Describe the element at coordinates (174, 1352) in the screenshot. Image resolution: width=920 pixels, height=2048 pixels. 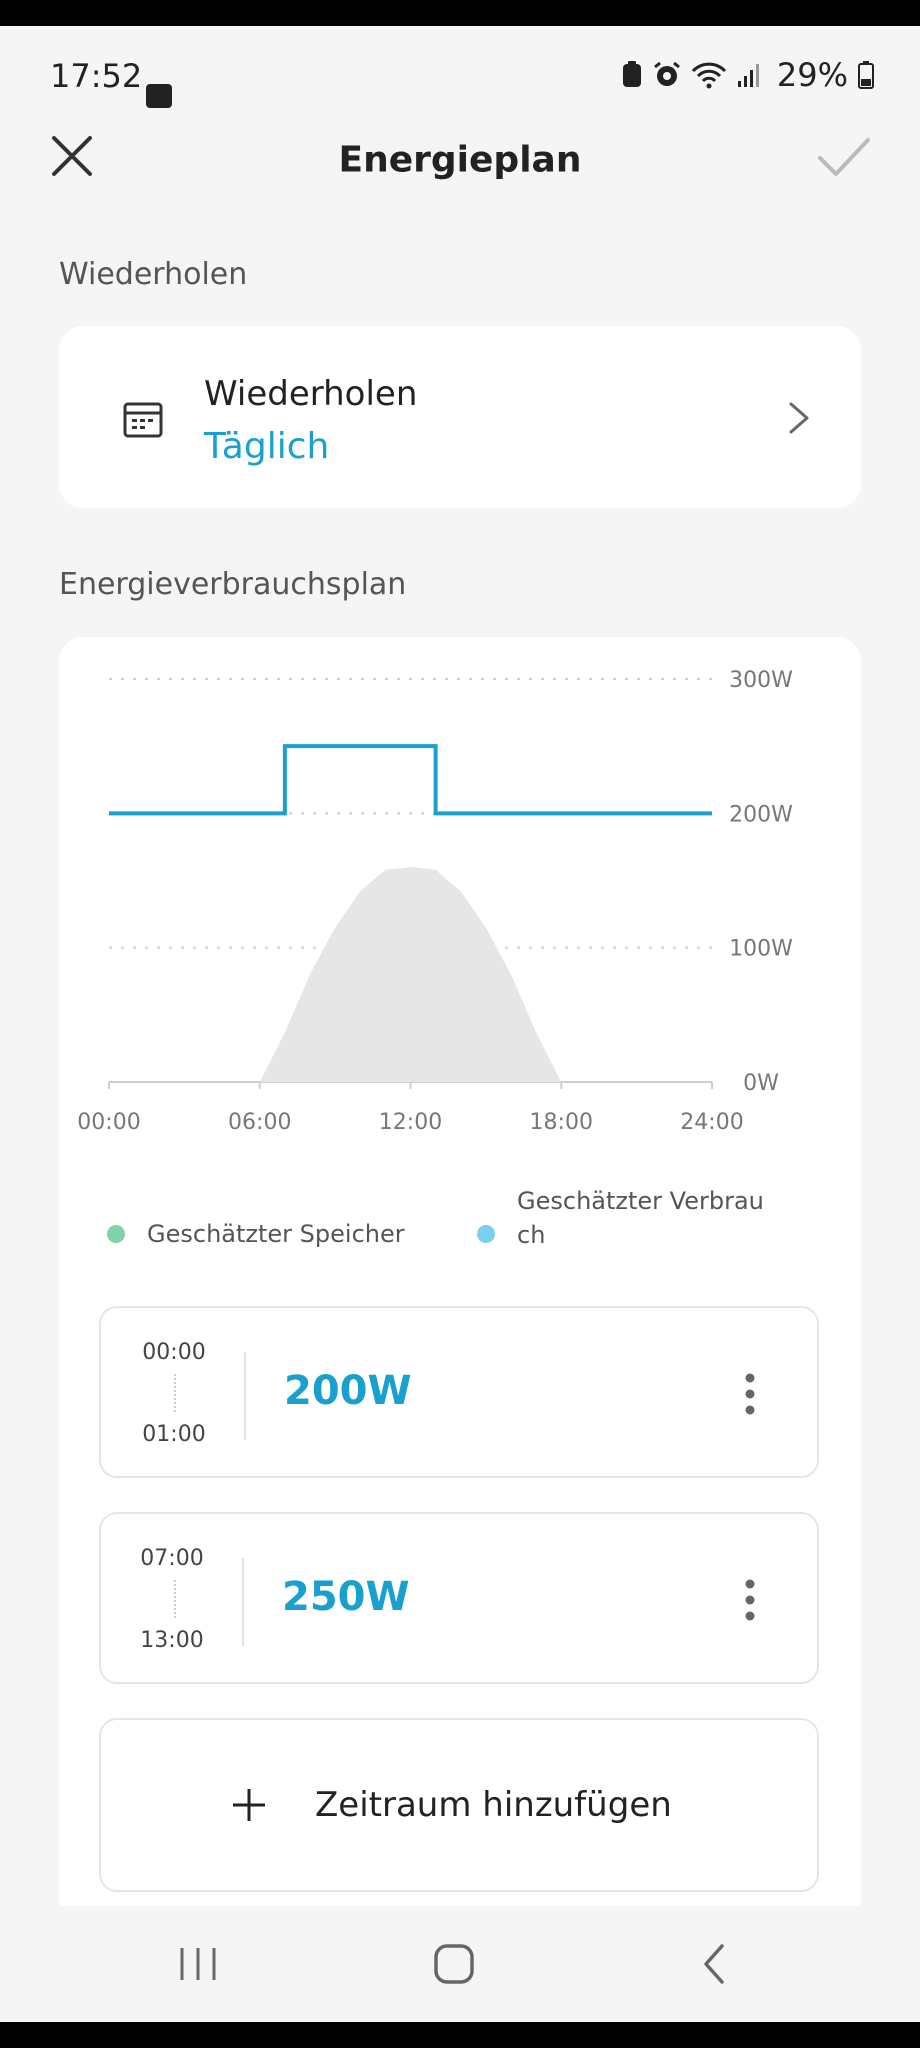
I see `slot-start-time: 00:00` at that location.